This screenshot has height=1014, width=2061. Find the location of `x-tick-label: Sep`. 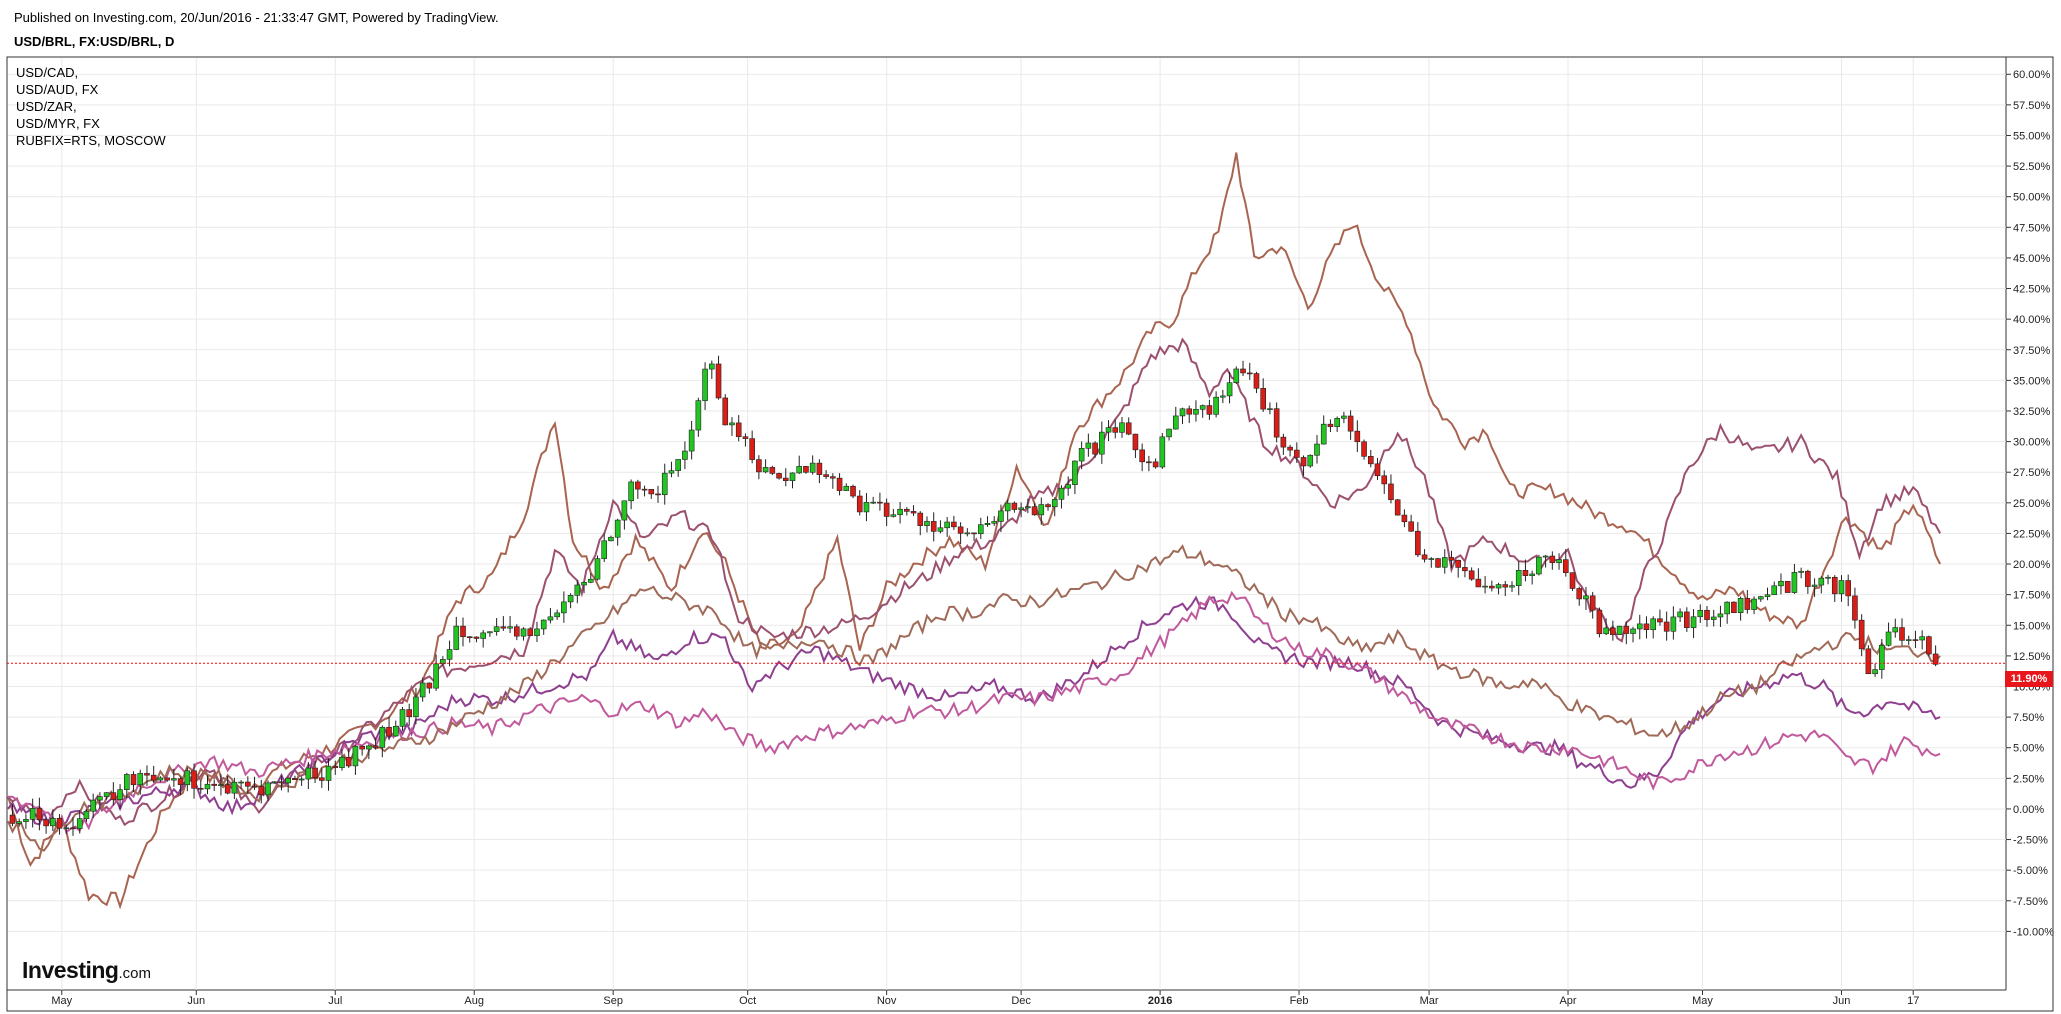

x-tick-label: Sep is located at coordinates (613, 1001).